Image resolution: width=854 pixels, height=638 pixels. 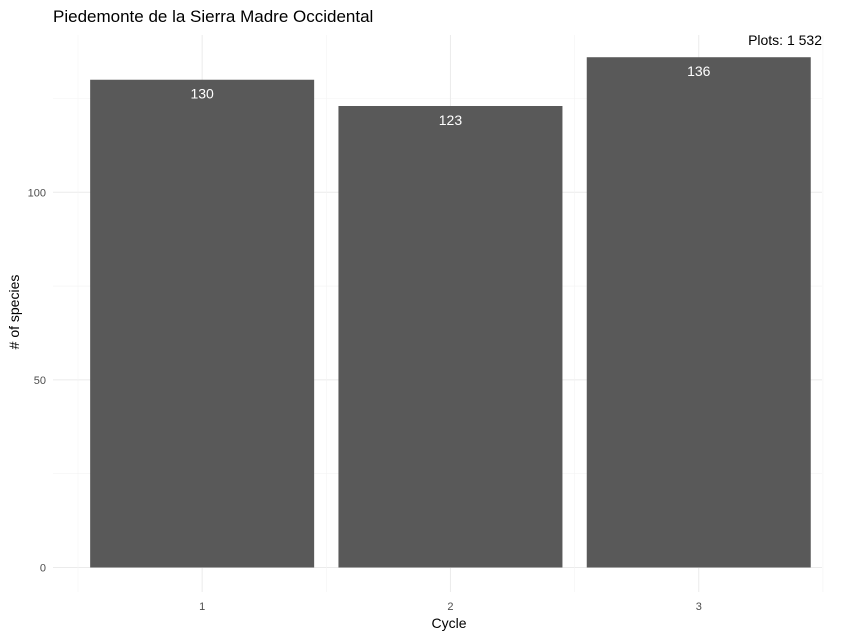 What do you see at coordinates (448, 623) in the screenshot?
I see `x-axis-title: Cycle` at bounding box center [448, 623].